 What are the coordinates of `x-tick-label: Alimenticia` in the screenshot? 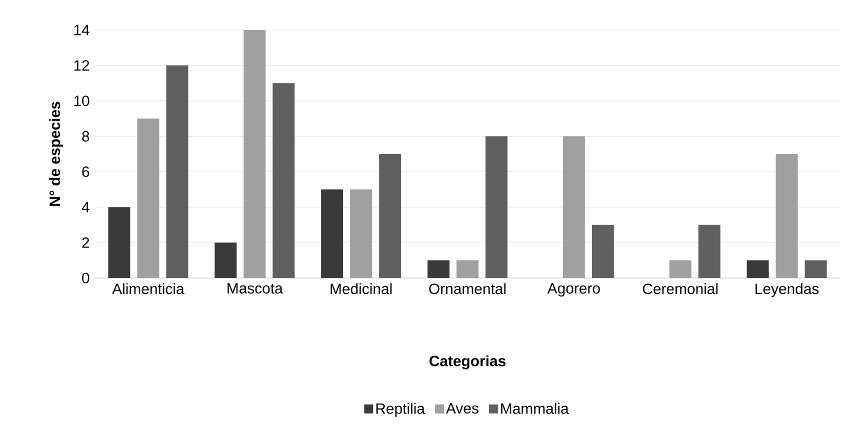 It's located at (148, 288).